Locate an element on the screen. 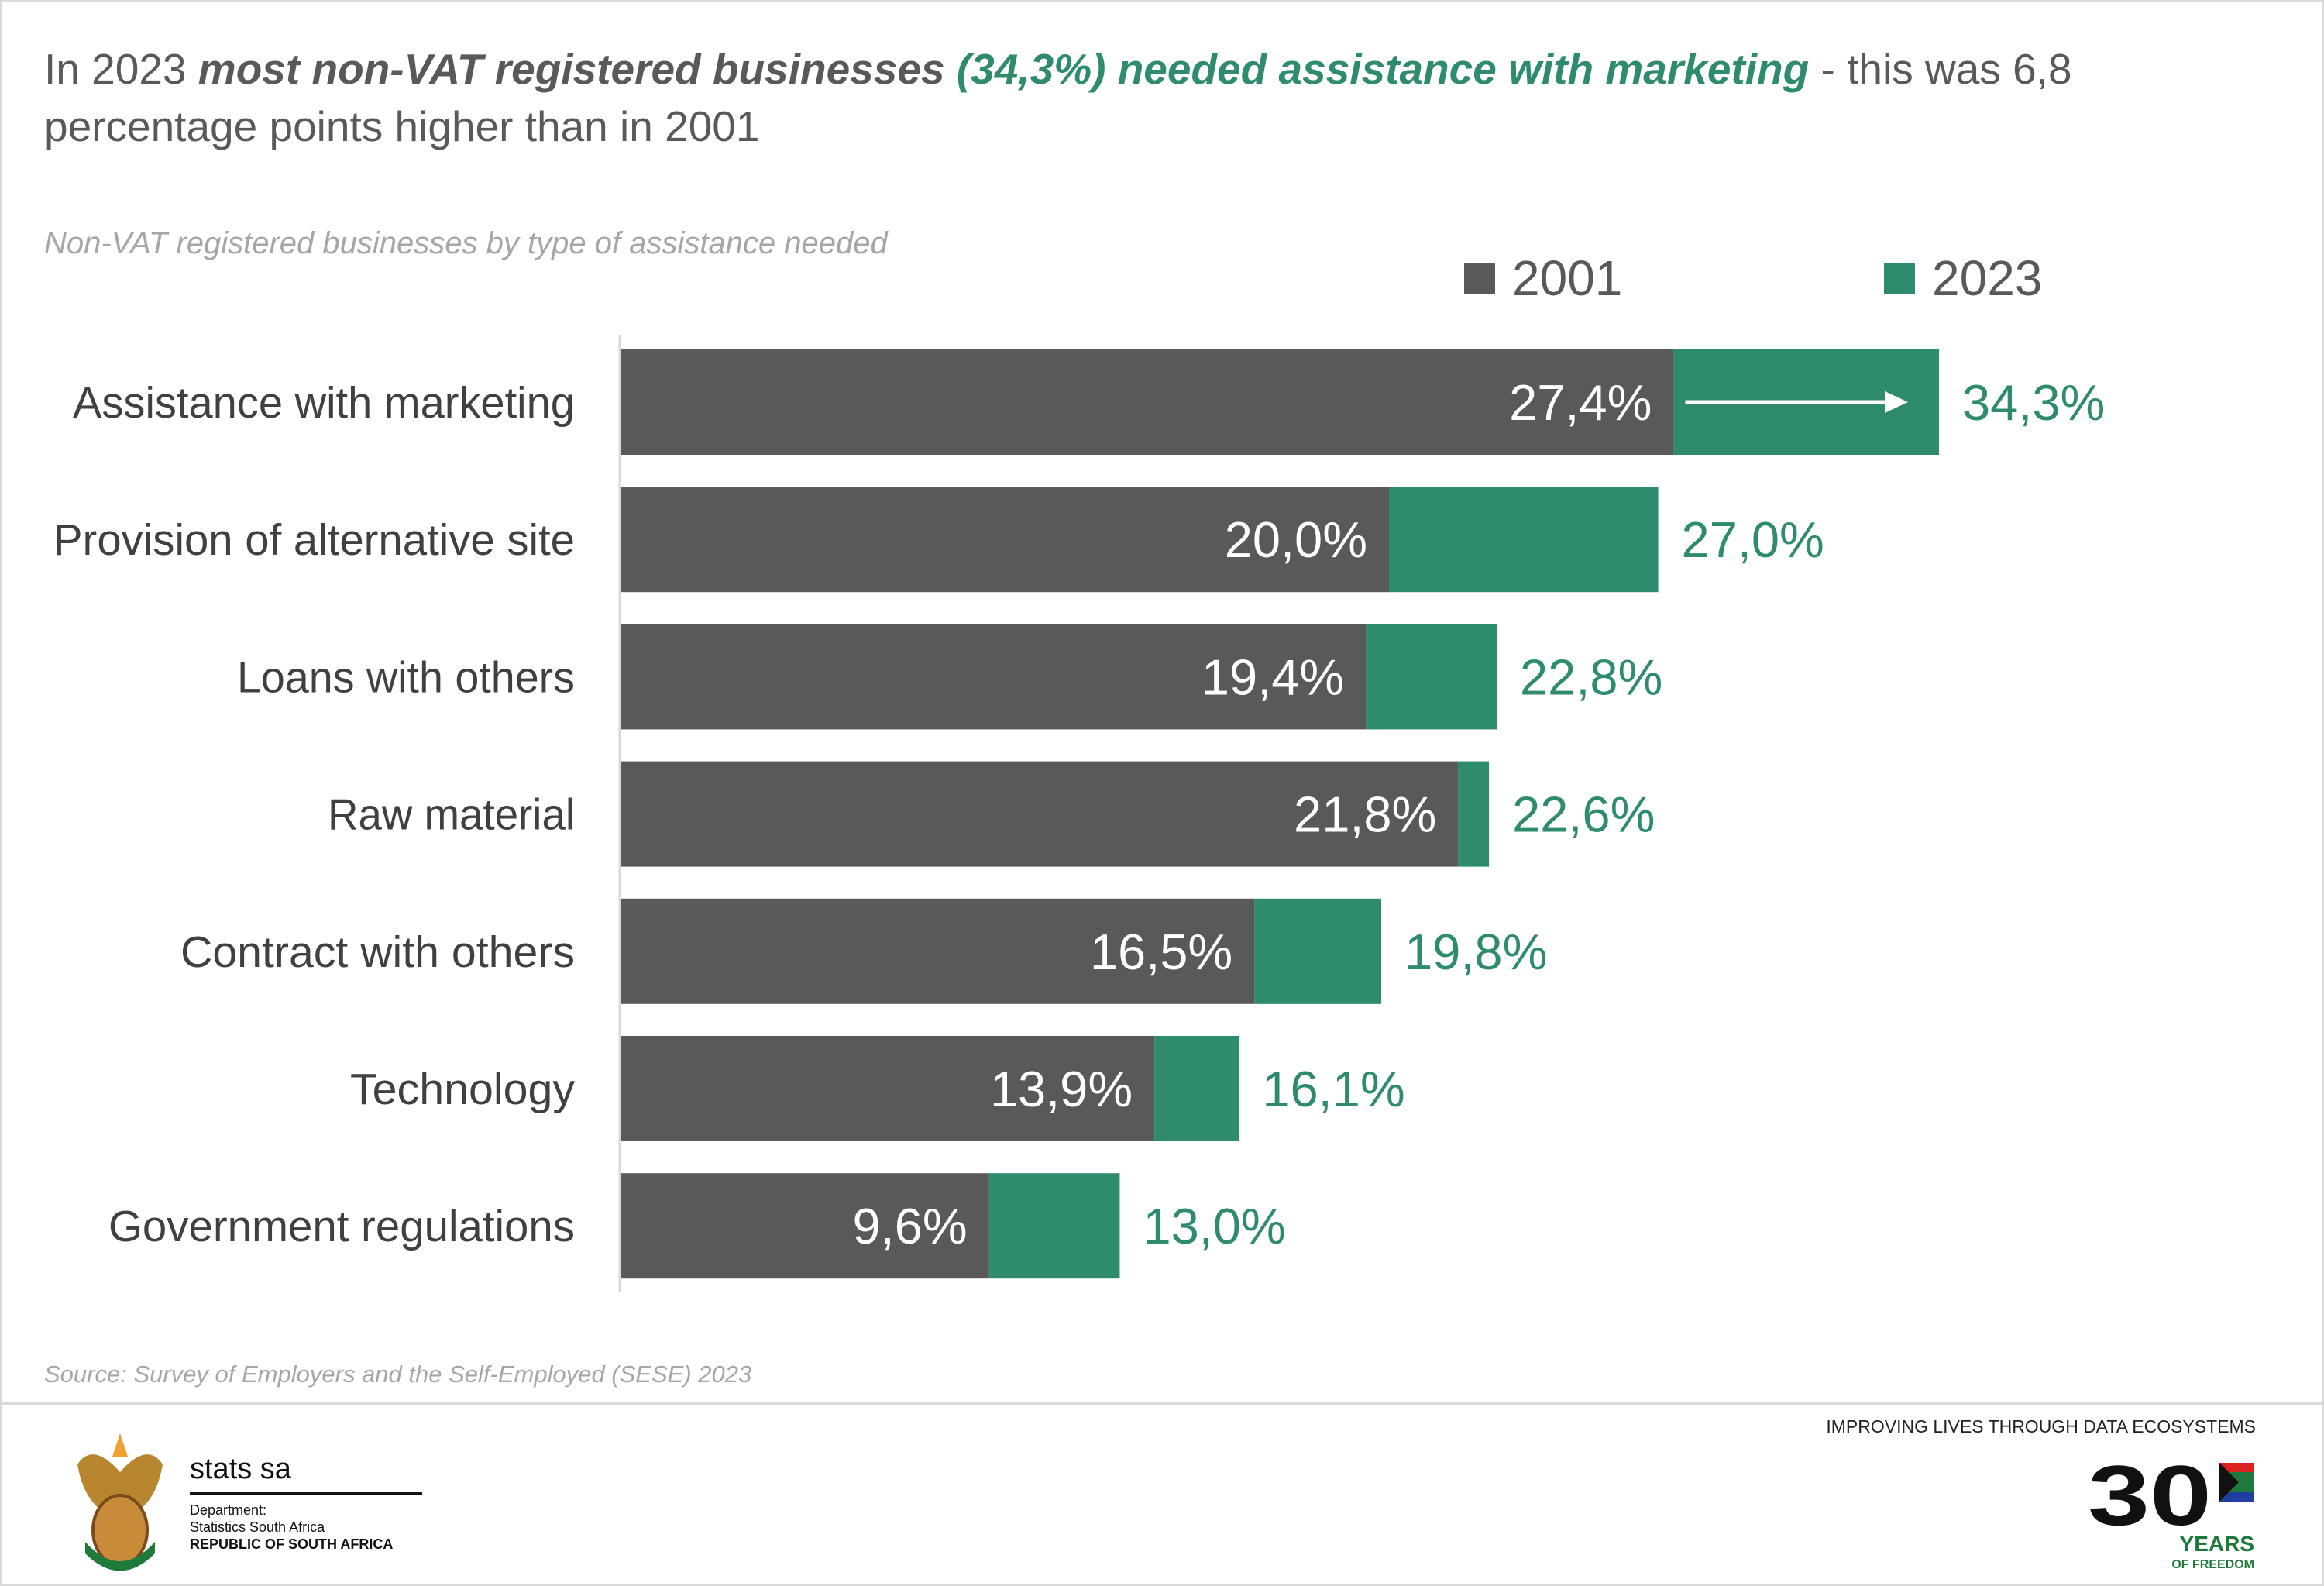 The image size is (2324, 1586). dept-line: Department: is located at coordinates (228, 1510).